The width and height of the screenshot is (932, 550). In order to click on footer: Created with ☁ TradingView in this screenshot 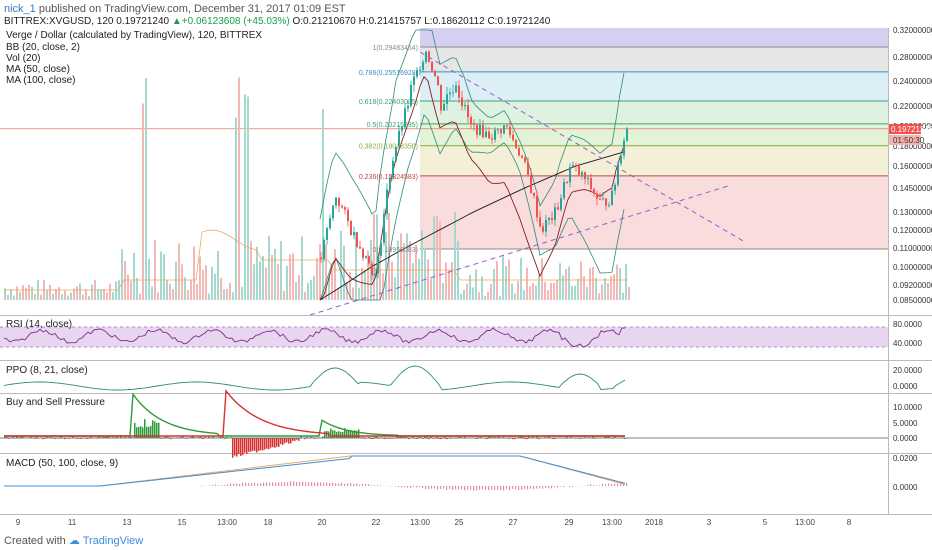, I will do `click(73, 540)`.